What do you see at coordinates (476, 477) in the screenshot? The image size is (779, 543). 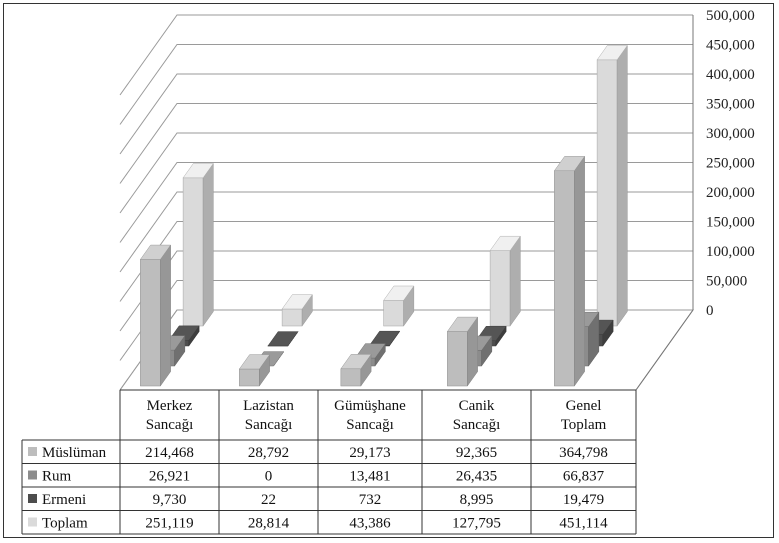 I see `data-label: 26,435` at bounding box center [476, 477].